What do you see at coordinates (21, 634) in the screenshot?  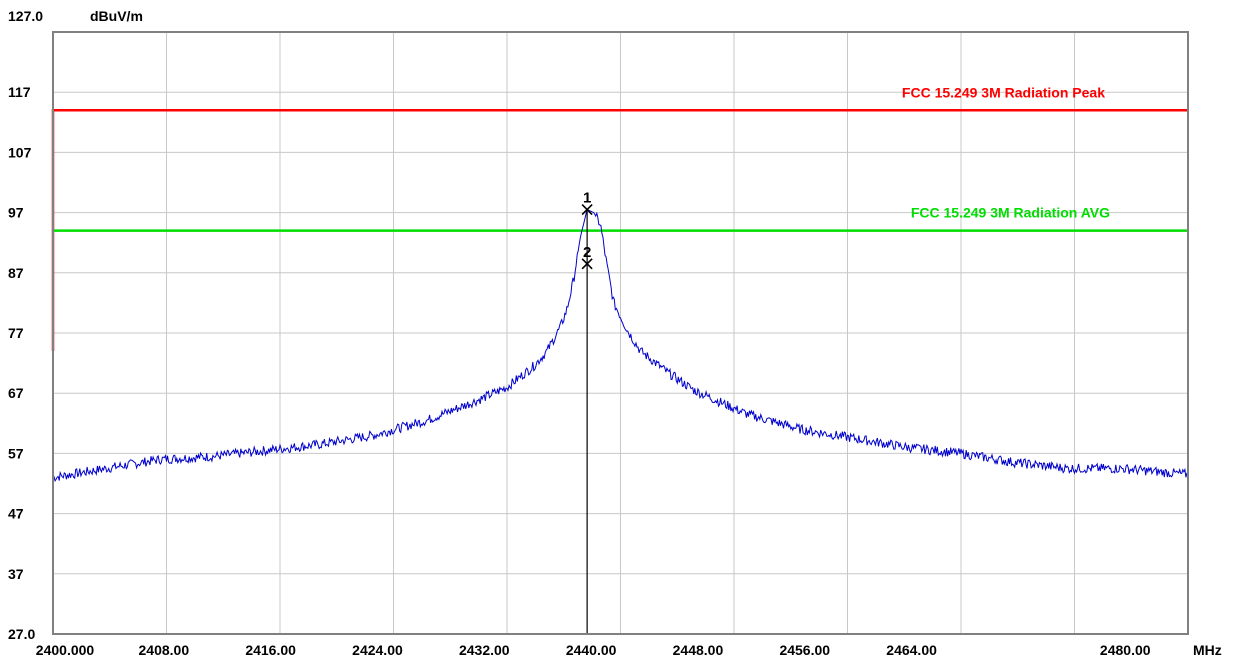 I see `y-tick-label-9: 27.0` at bounding box center [21, 634].